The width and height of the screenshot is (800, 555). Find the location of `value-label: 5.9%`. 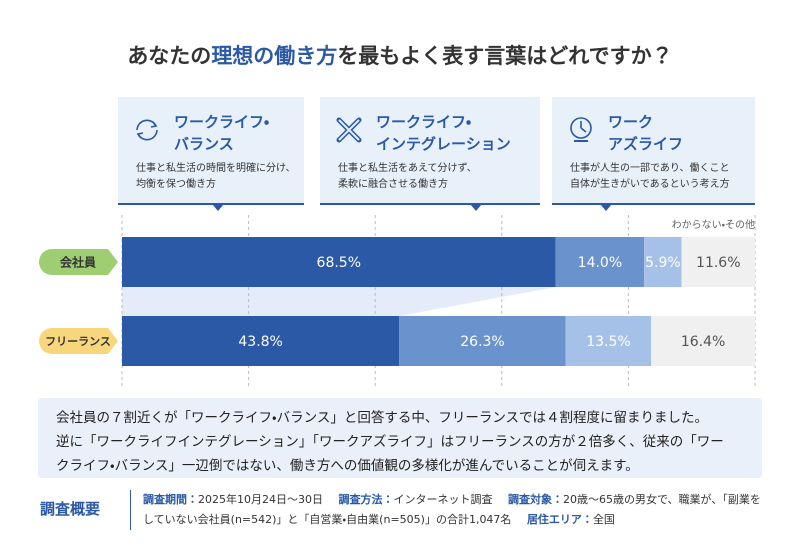

value-label: 5.9% is located at coordinates (663, 263).